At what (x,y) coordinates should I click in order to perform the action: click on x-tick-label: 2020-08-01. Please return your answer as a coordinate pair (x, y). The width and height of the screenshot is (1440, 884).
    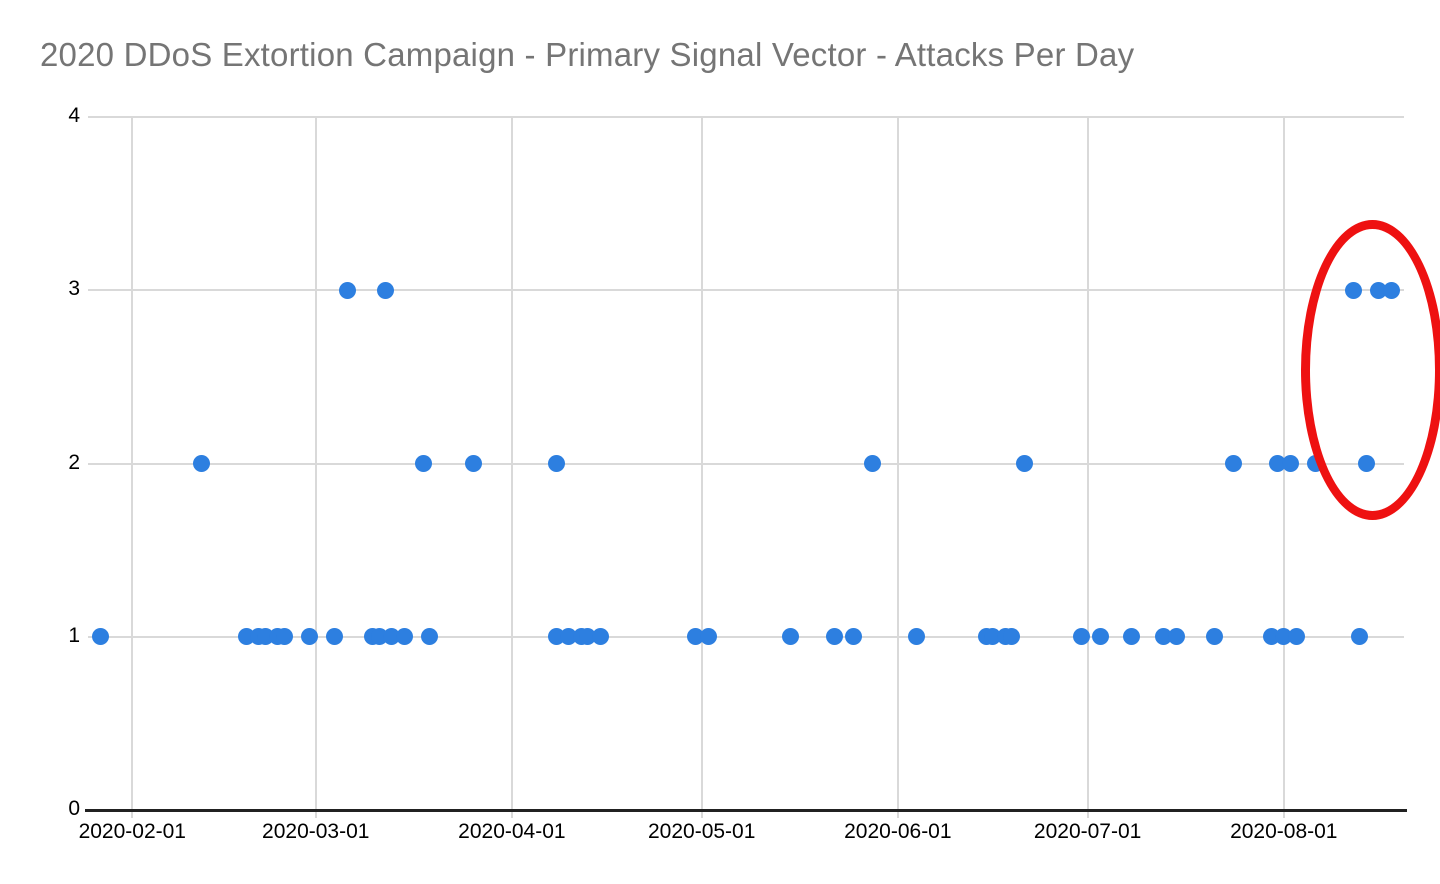
    Looking at the image, I should click on (1284, 831).